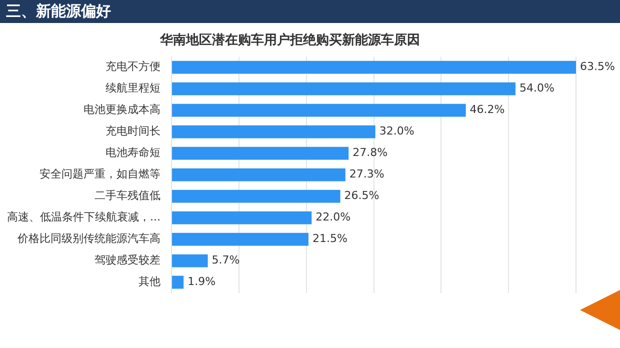 Image resolution: width=620 pixels, height=348 pixels. Describe the element at coordinates (333, 217) in the screenshot. I see `data-label: 22.0%` at that location.